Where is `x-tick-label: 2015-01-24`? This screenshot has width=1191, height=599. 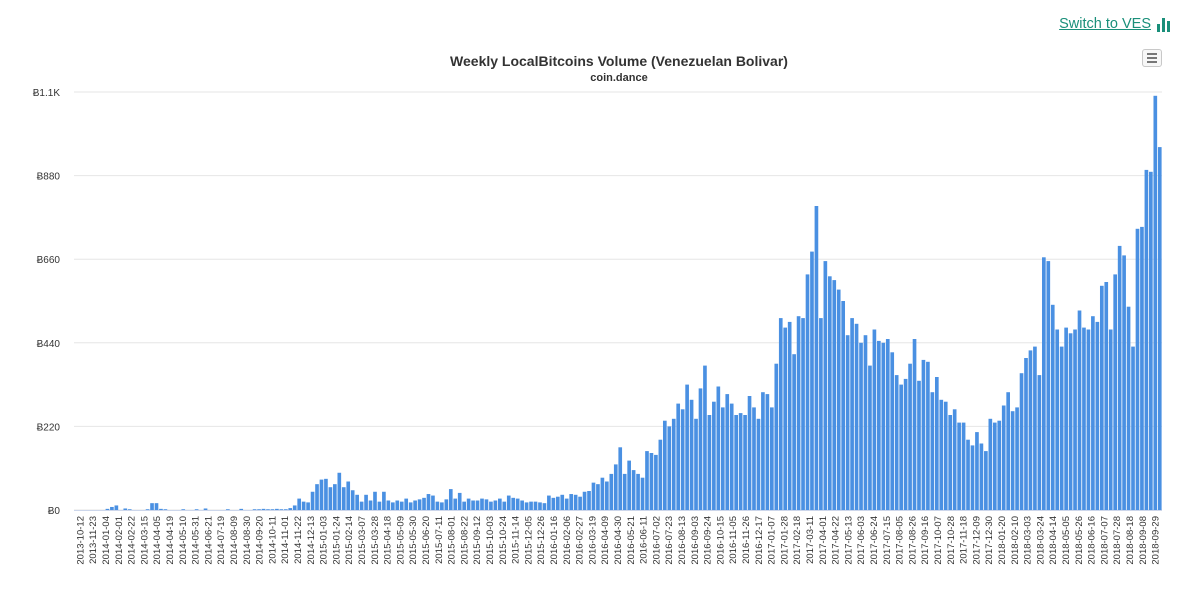
x-tick-label: 2015-01-24 is located at coordinates (336, 540).